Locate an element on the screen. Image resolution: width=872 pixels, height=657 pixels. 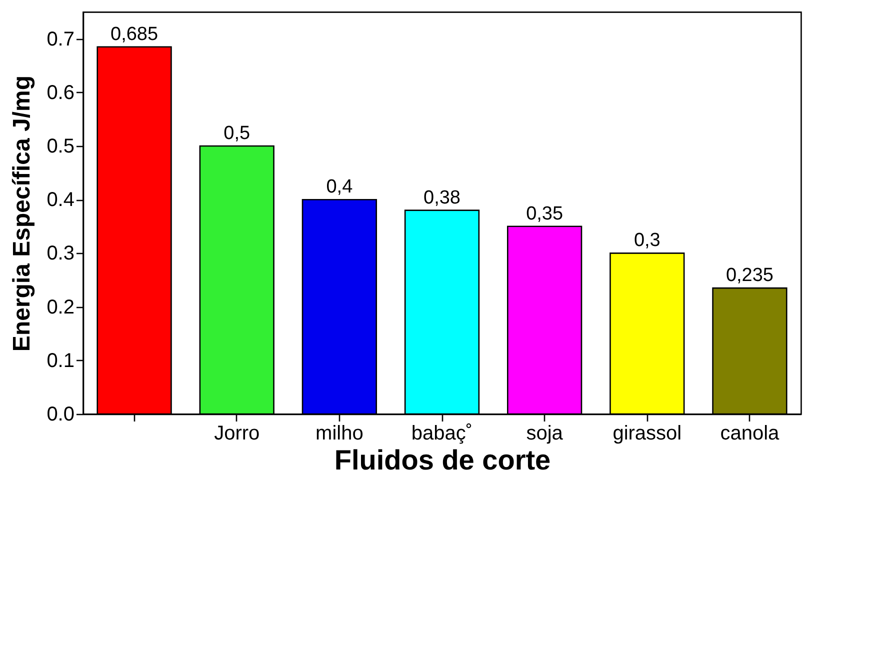
y-tick-label: 0.2 is located at coordinates (60, 307).